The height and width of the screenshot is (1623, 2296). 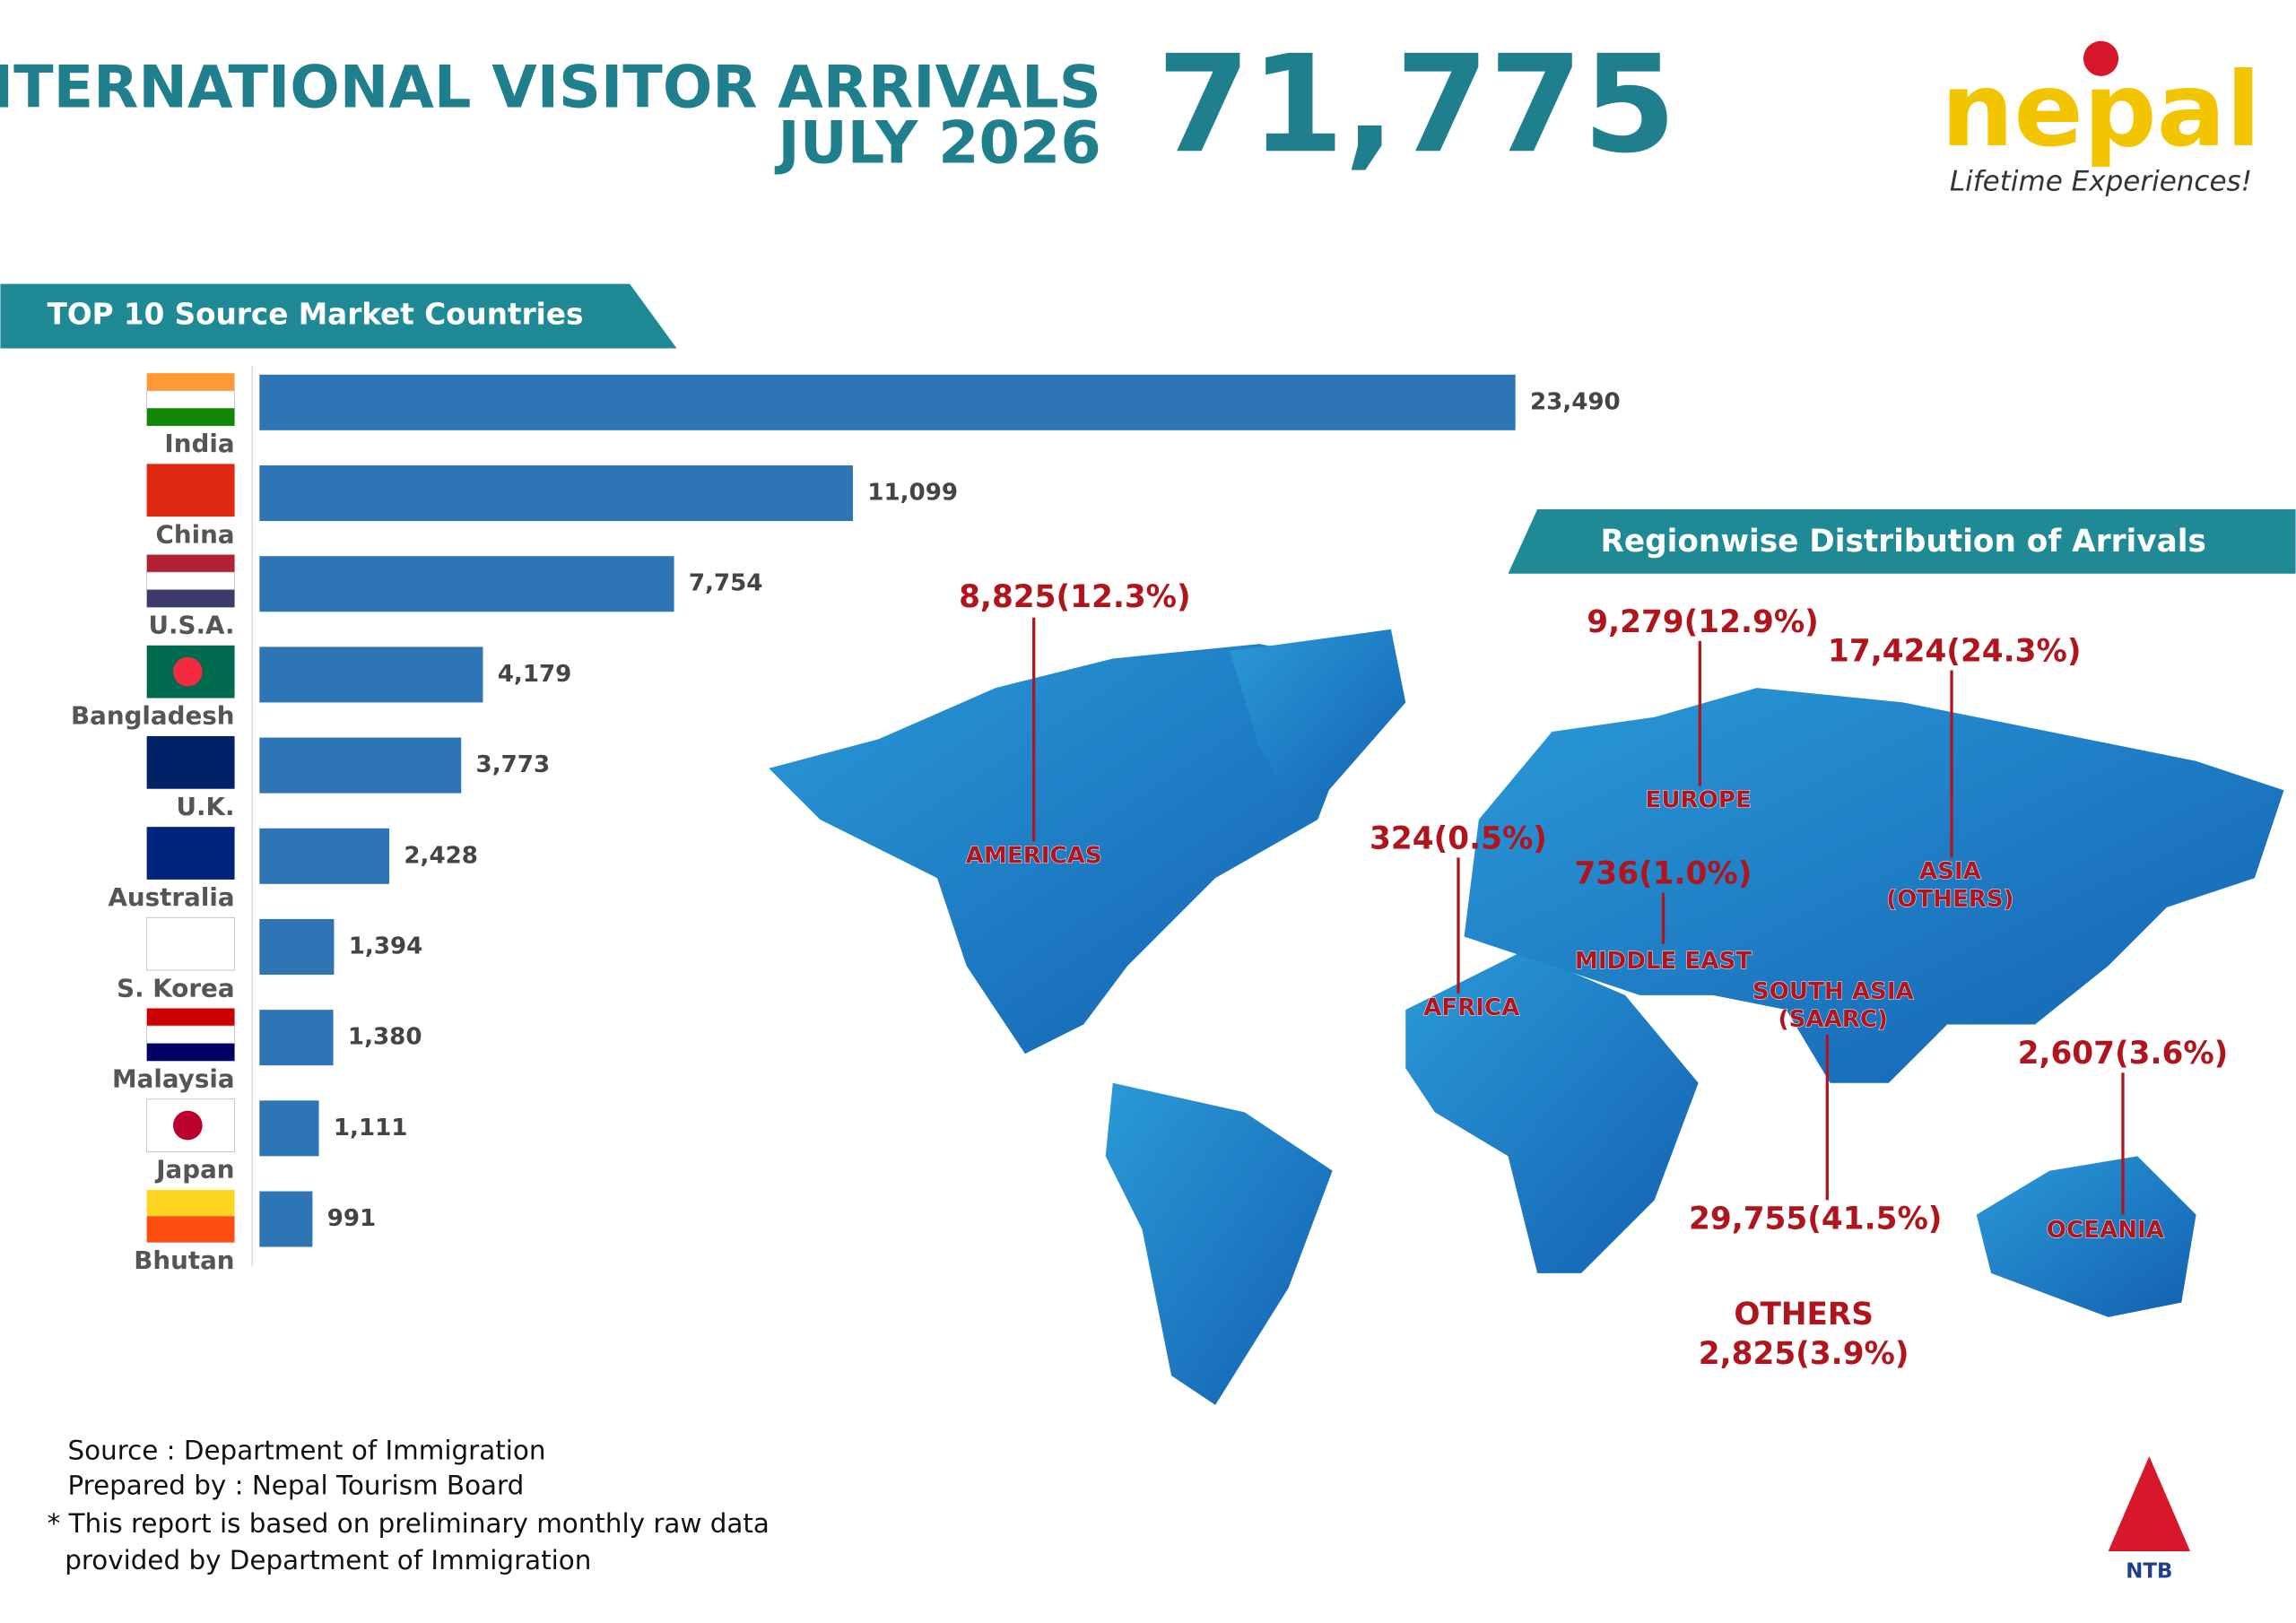 What do you see at coordinates (1034, 855) in the screenshot?
I see `region-name: AMERICAS` at bounding box center [1034, 855].